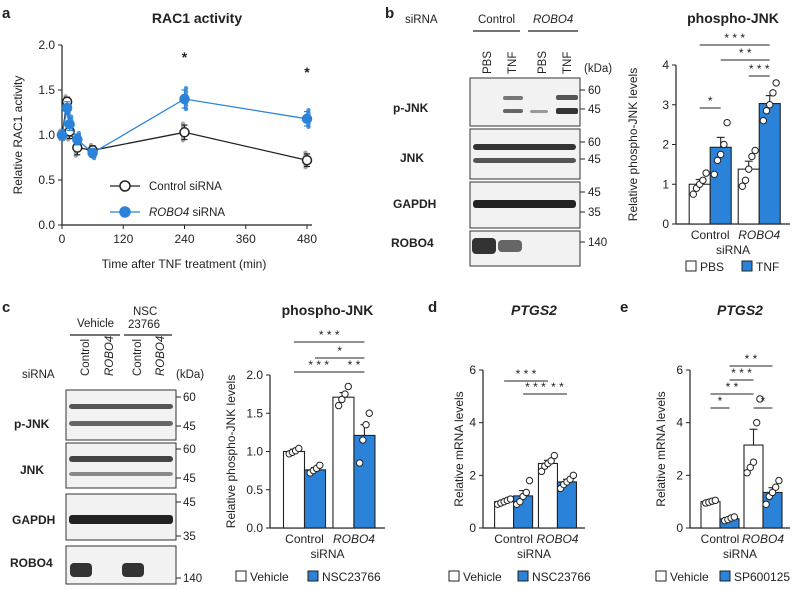  What do you see at coordinates (339, 351) in the screenshot?
I see `chart-c-significance-stars: *` at bounding box center [339, 351].